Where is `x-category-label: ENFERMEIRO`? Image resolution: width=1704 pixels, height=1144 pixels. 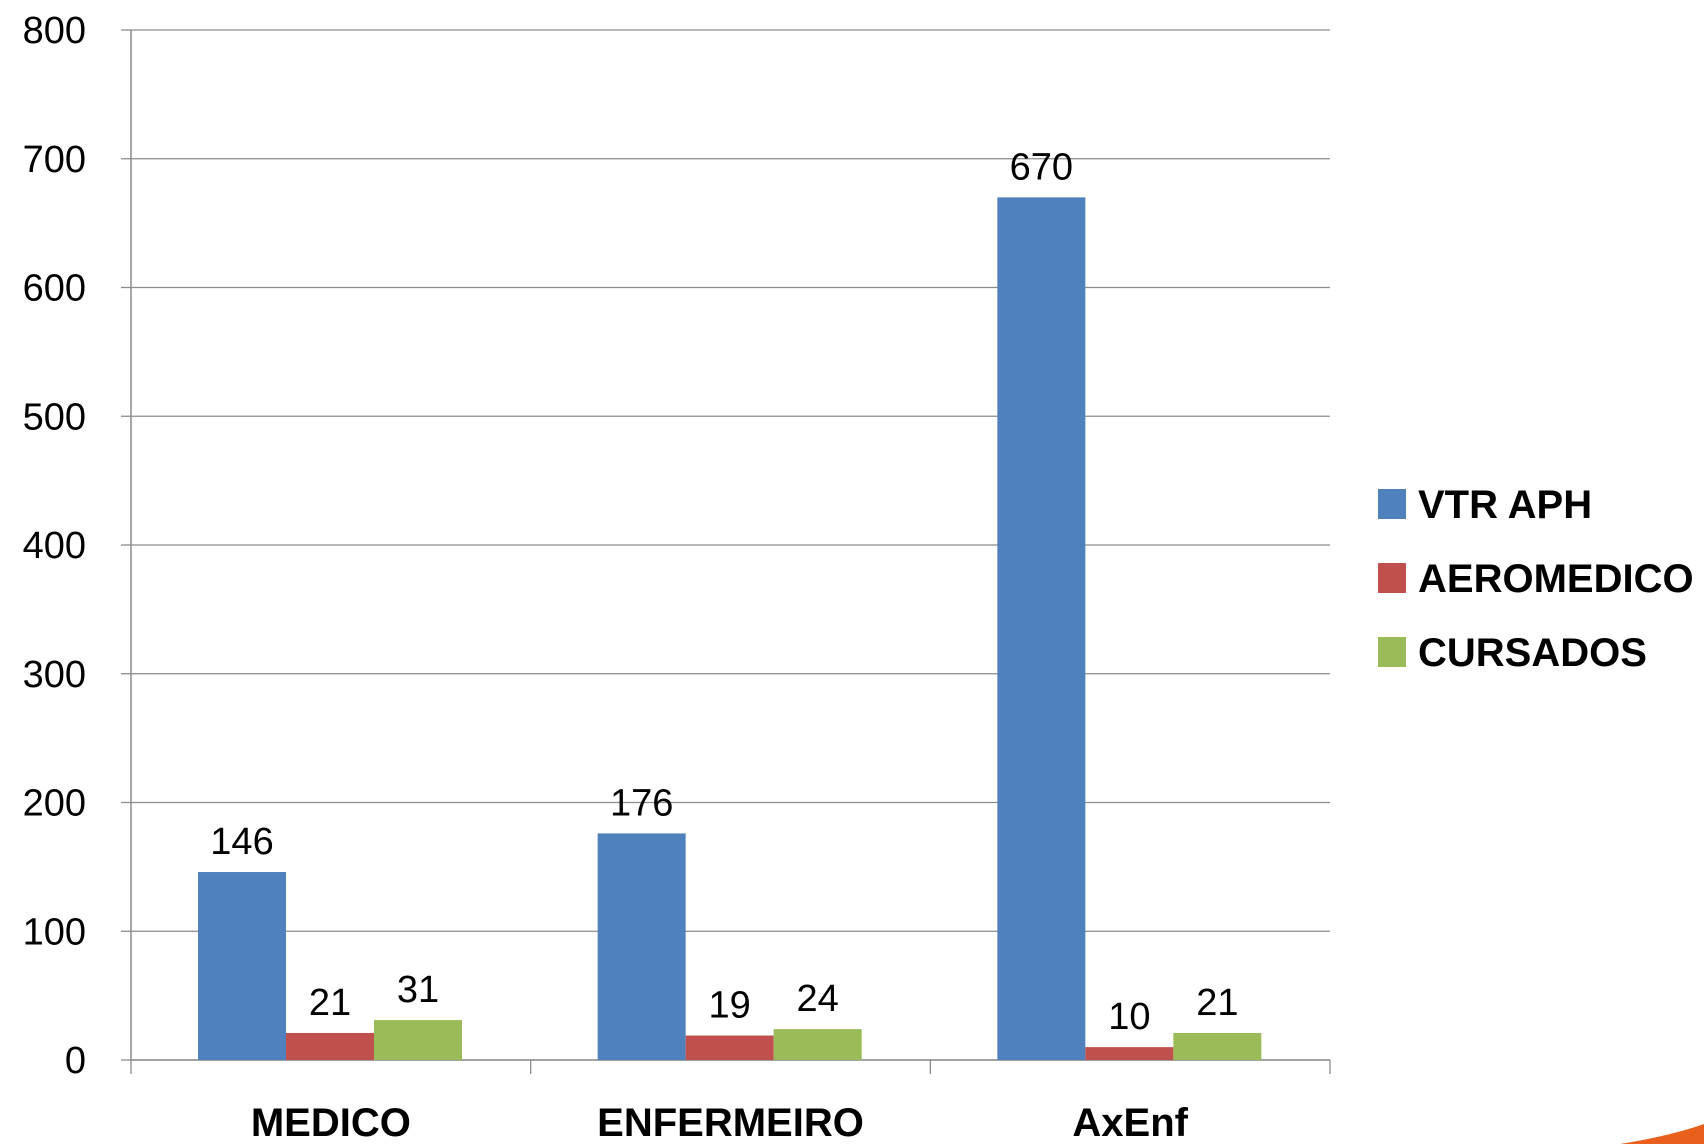 x-category-label: ENFERMEIRO is located at coordinates (730, 1122).